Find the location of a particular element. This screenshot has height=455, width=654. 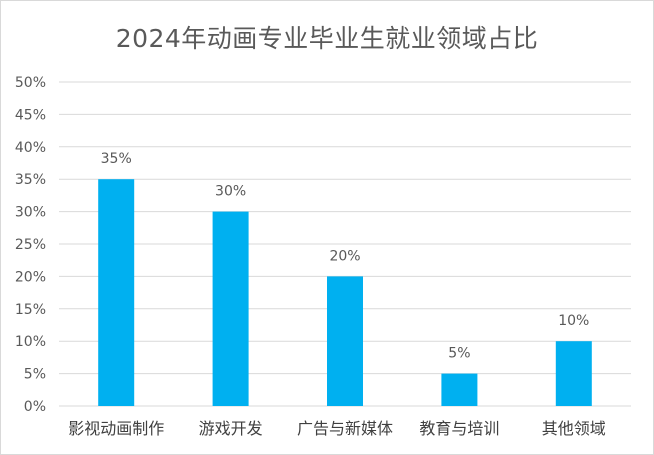

data-label: 35% is located at coordinates (116, 159).